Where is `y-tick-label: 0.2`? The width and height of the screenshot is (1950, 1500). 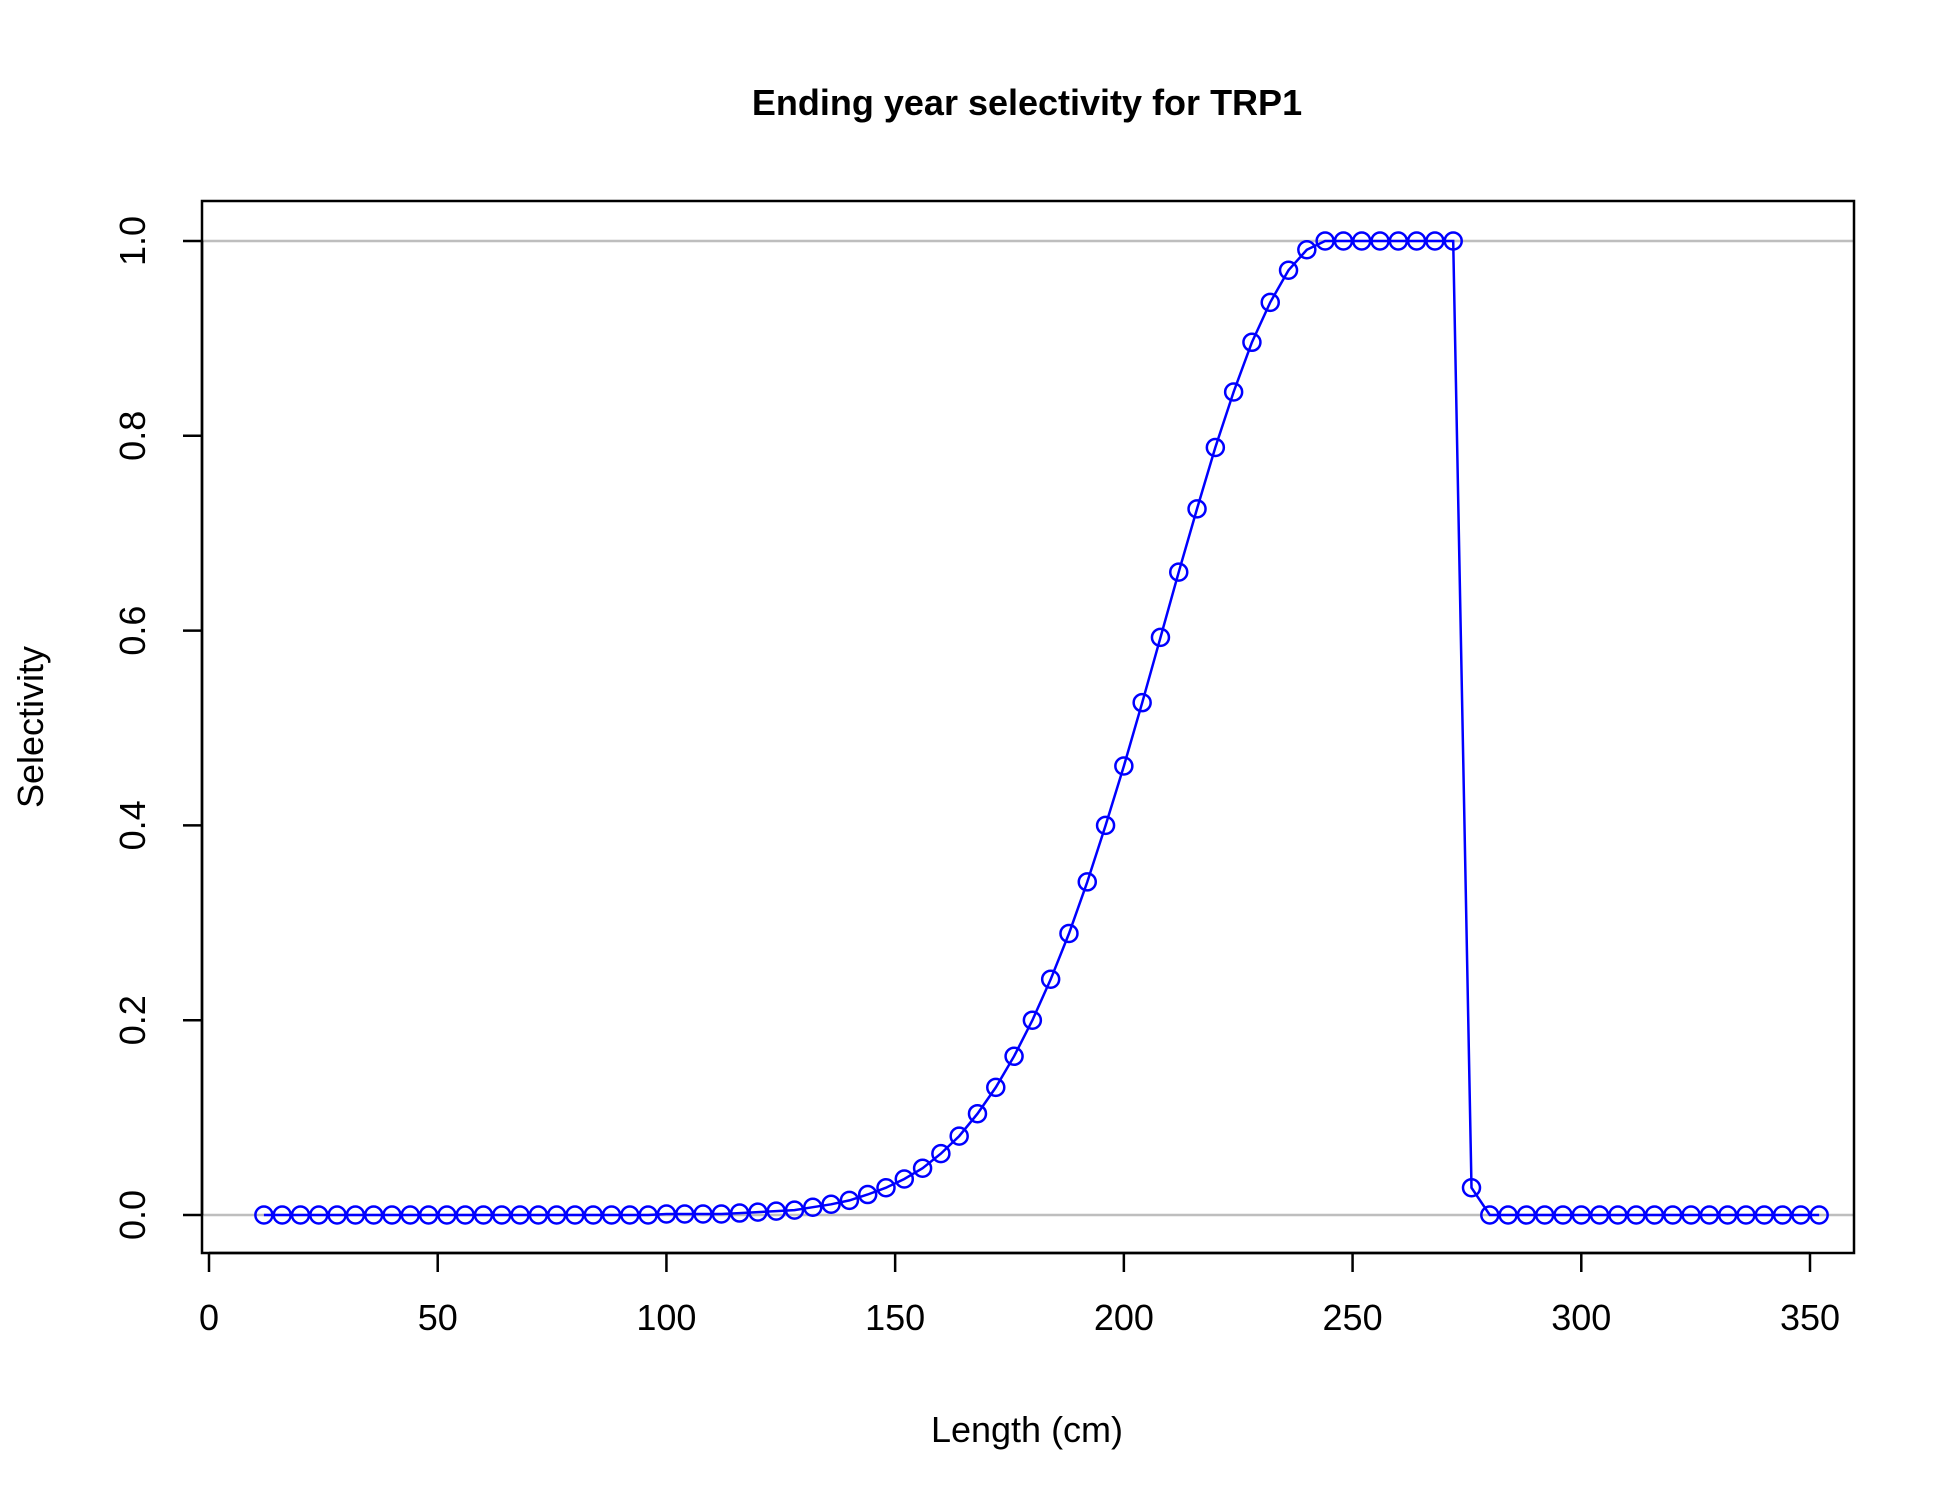 y-tick-label: 0.2 is located at coordinates (132, 1020).